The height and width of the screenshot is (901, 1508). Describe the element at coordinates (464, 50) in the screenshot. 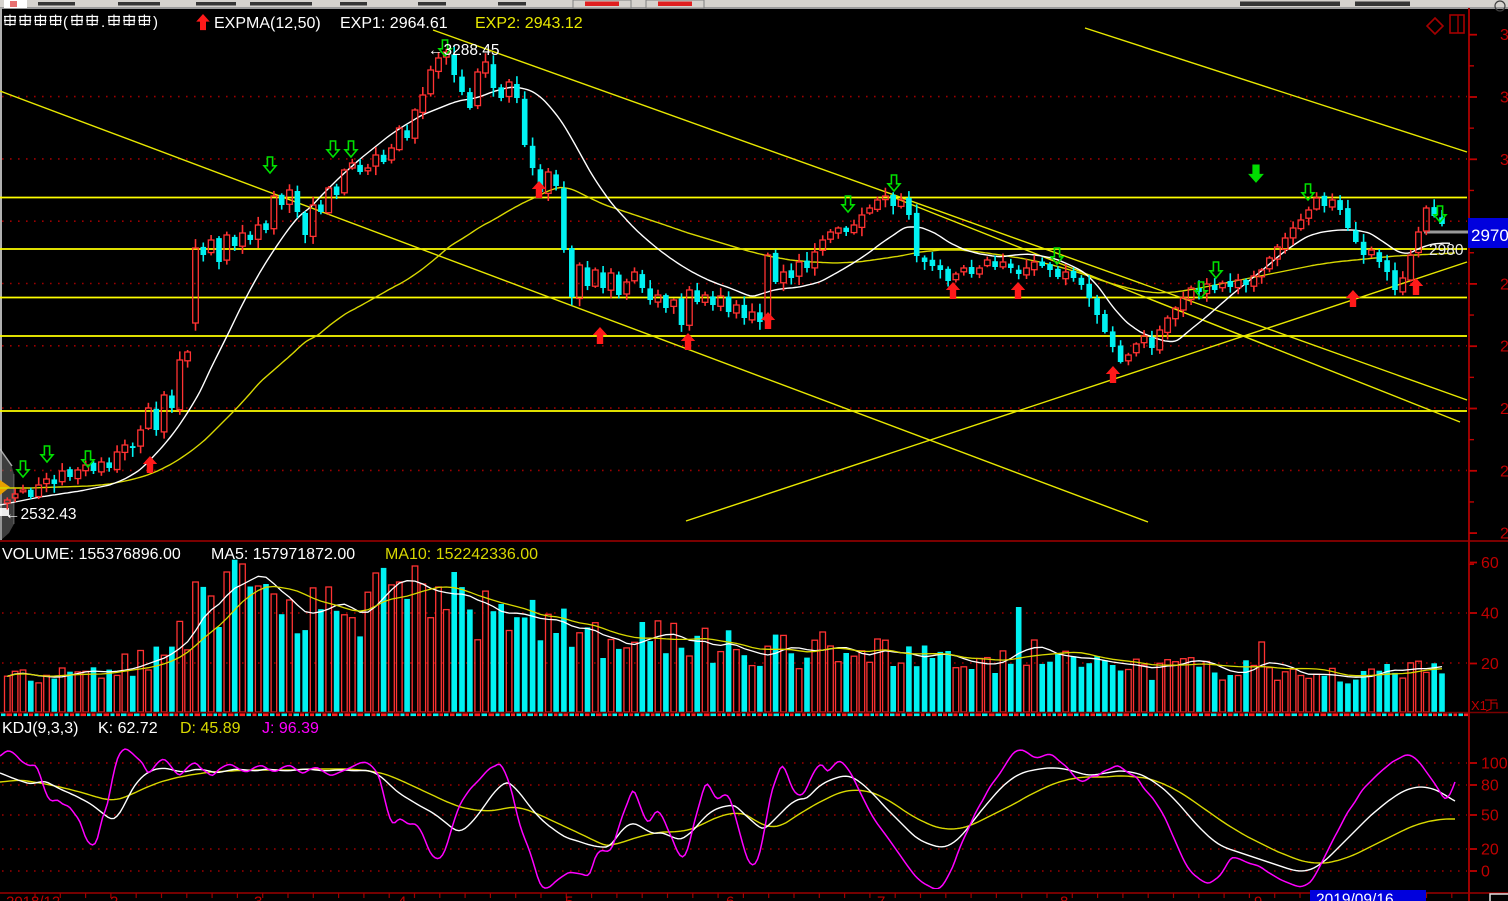

I see `svg-text: ←3288.45` at that location.